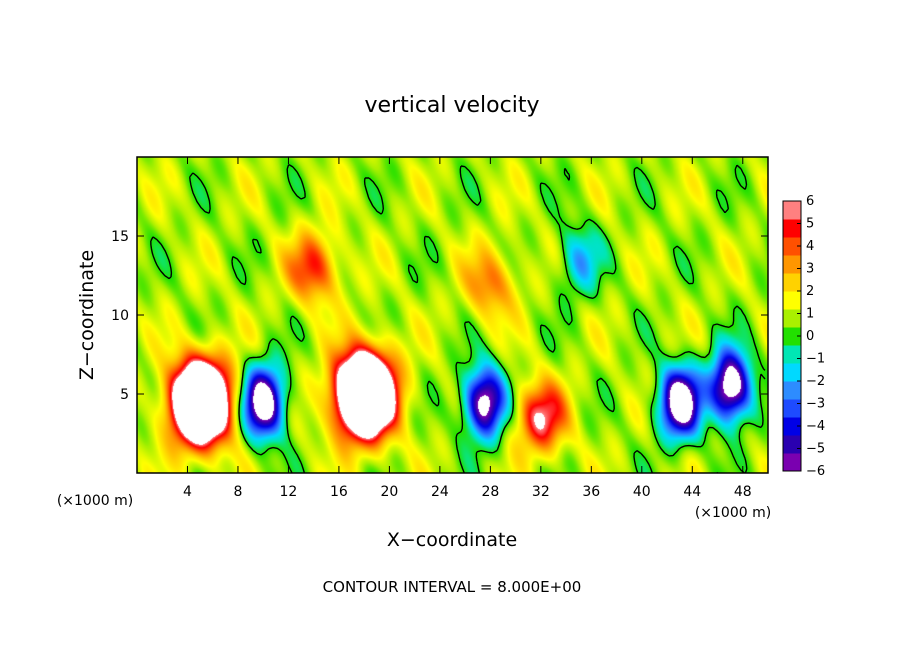 Image resolution: width=904 pixels, height=654 pixels. I want to click on x-tick-label: 12, so click(289, 492).